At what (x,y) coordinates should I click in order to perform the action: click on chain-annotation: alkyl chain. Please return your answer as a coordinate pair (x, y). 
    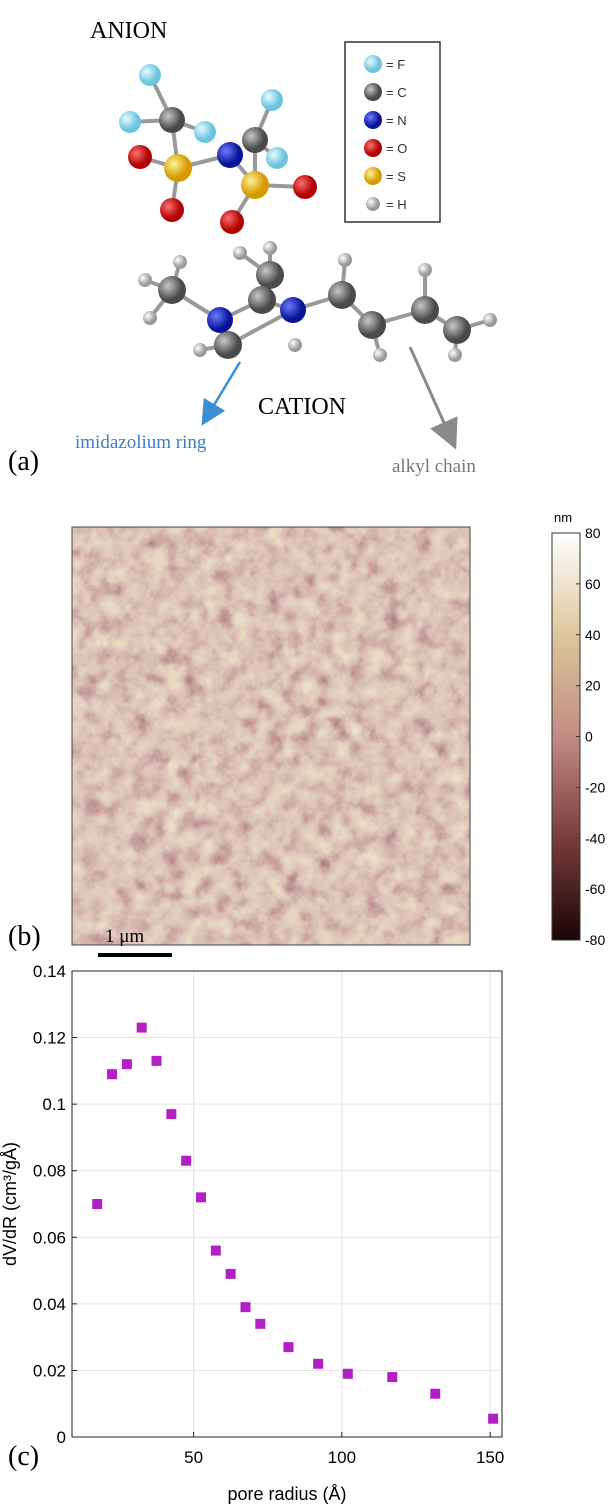
    Looking at the image, I should click on (434, 466).